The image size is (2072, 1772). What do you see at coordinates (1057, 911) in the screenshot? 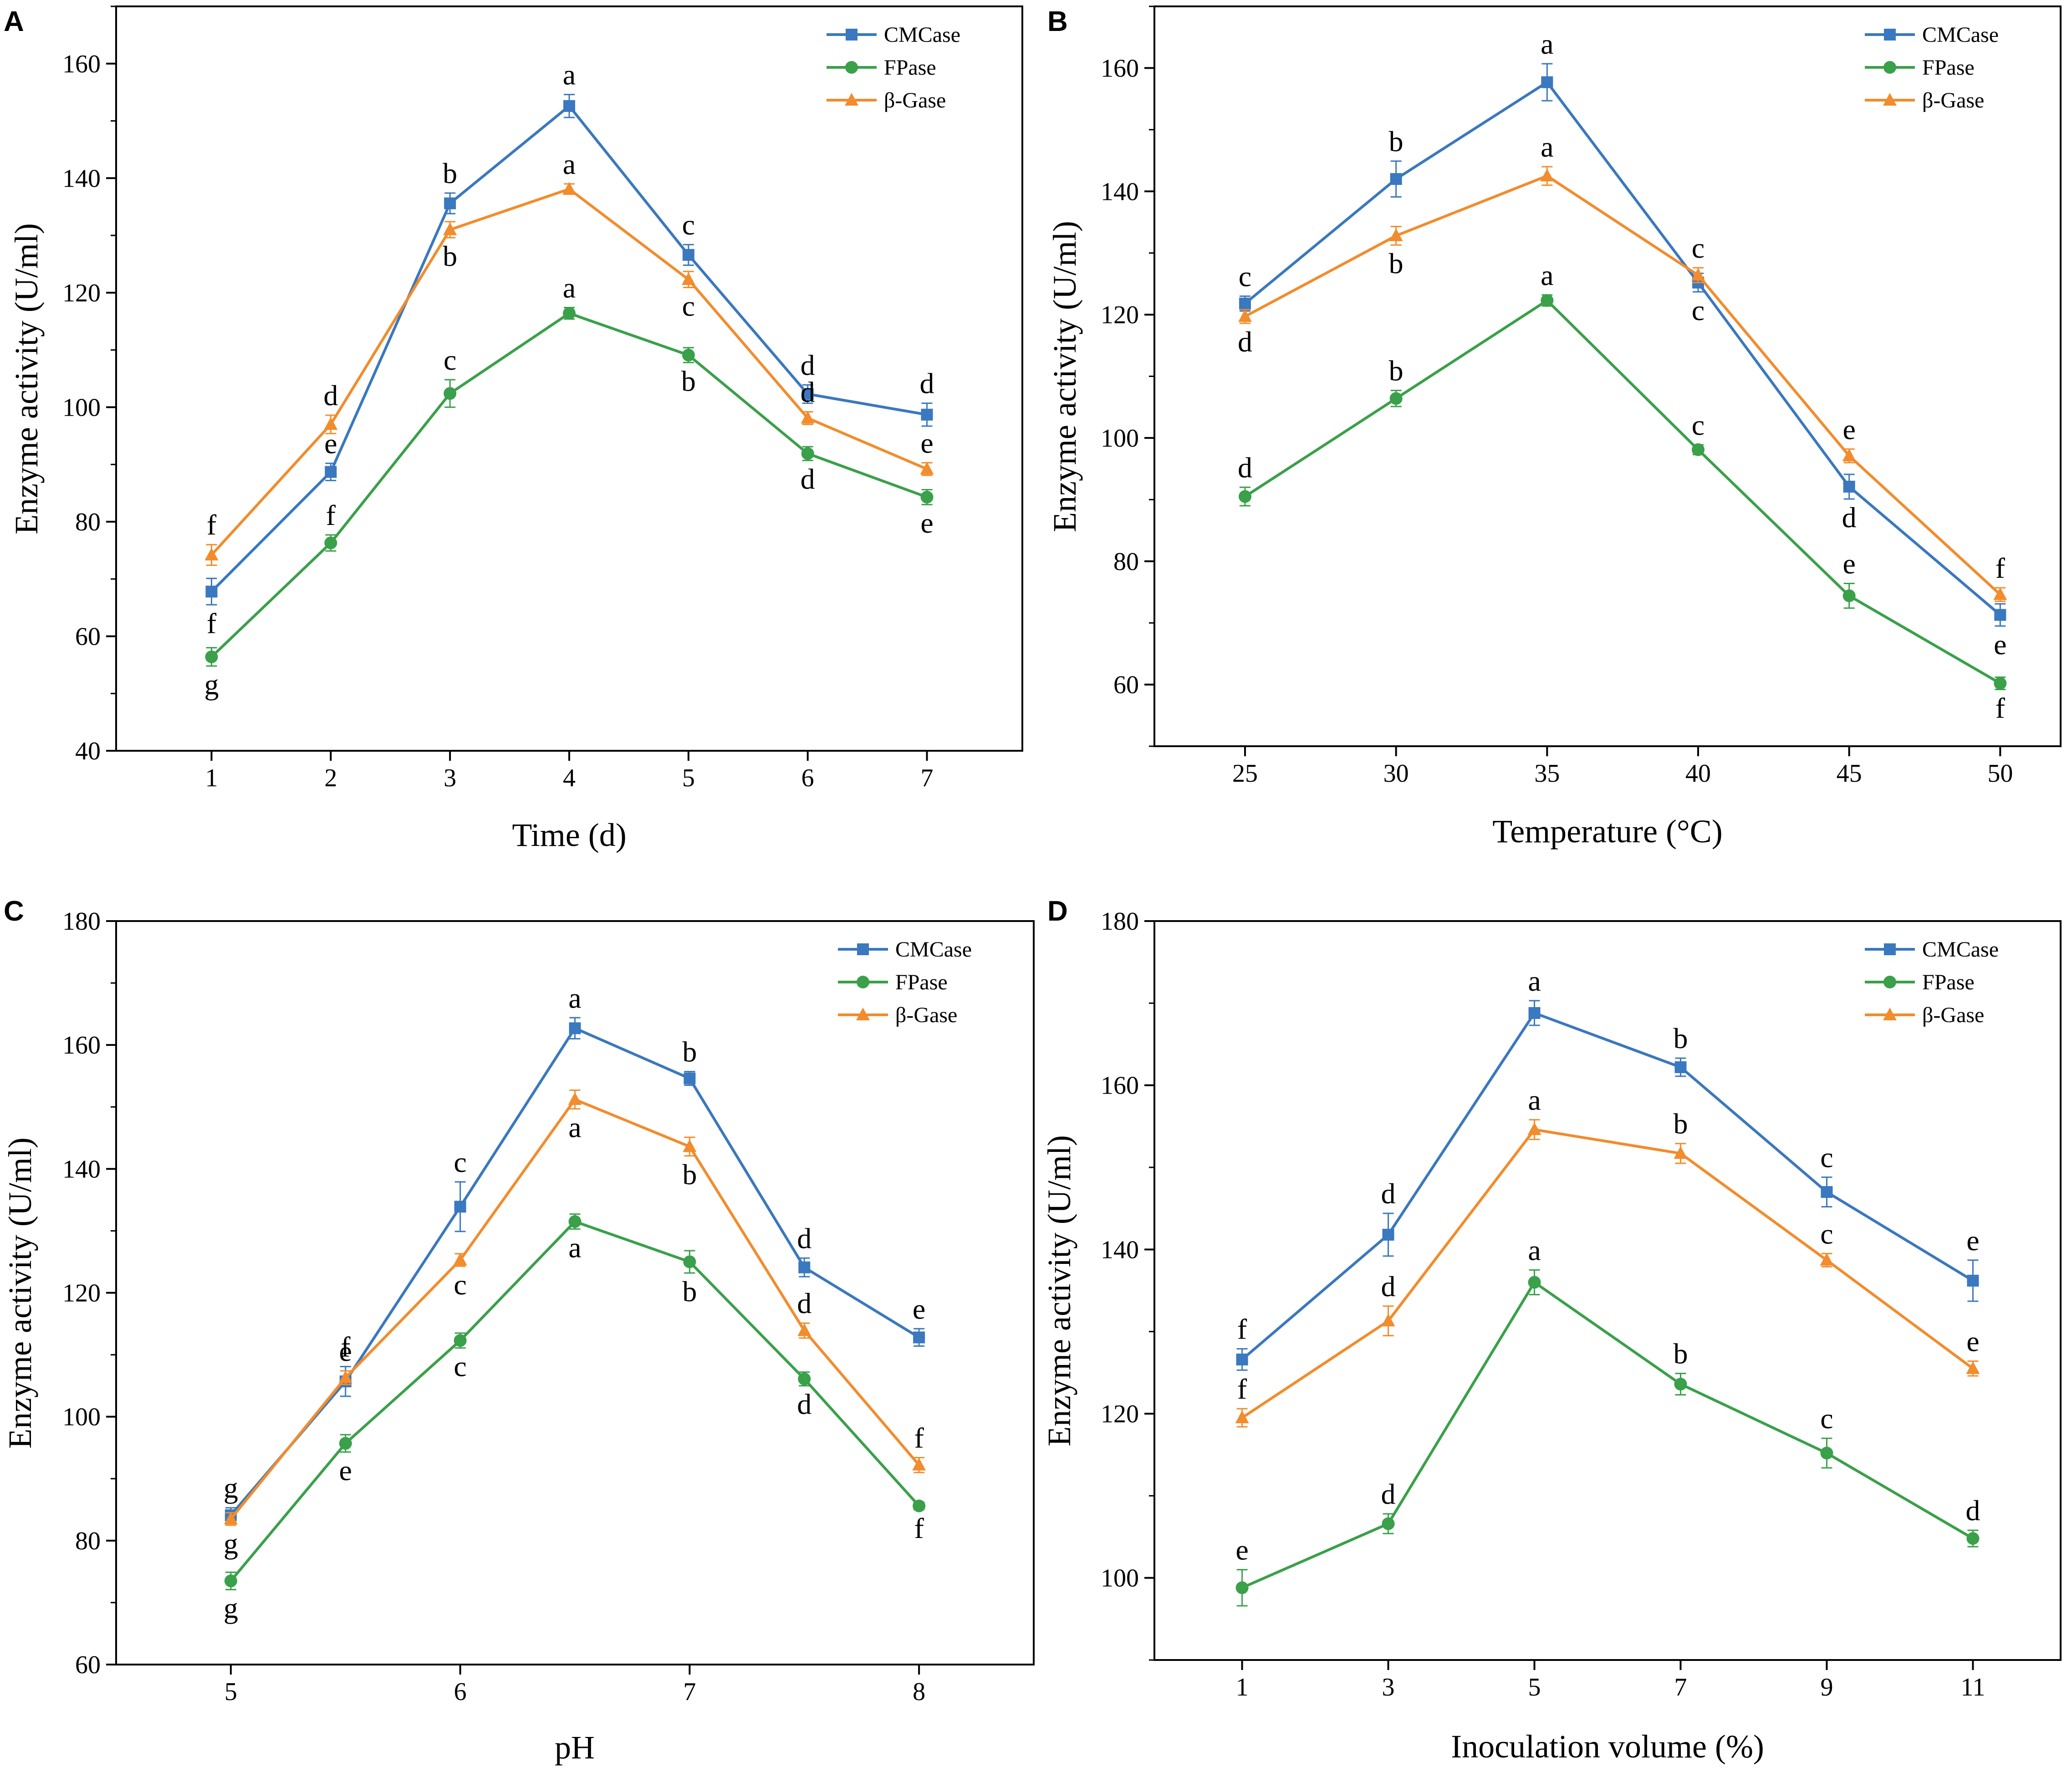
I see `panel-letter: D` at bounding box center [1057, 911].